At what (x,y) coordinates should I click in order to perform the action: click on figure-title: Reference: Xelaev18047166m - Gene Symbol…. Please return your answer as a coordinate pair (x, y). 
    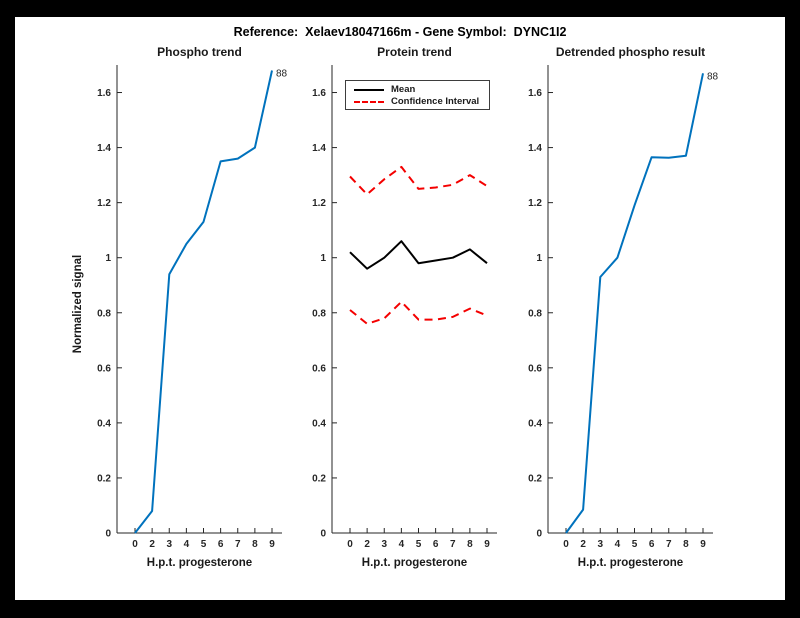
    Looking at the image, I should click on (400, 32).